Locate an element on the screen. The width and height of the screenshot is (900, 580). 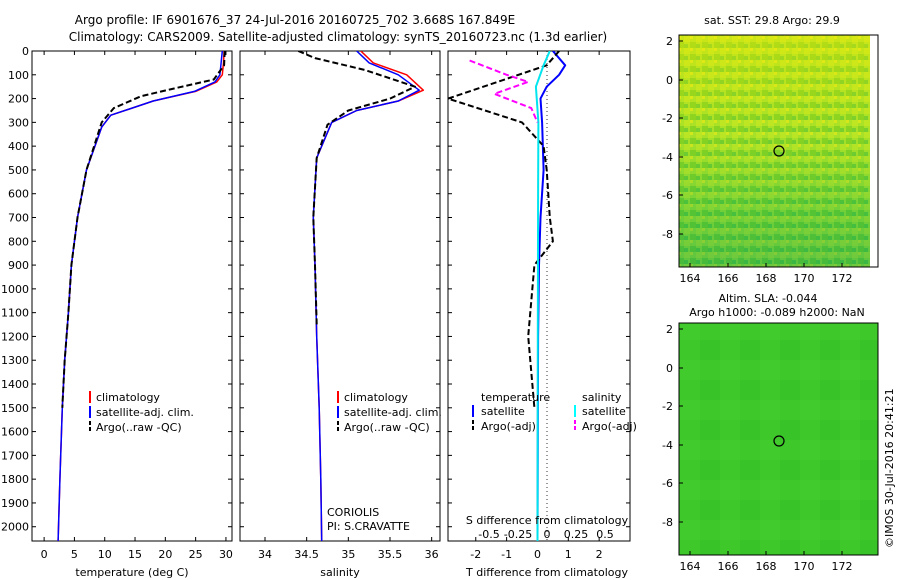
s-difference-tick-label: -0.5 is located at coordinates (488, 534).